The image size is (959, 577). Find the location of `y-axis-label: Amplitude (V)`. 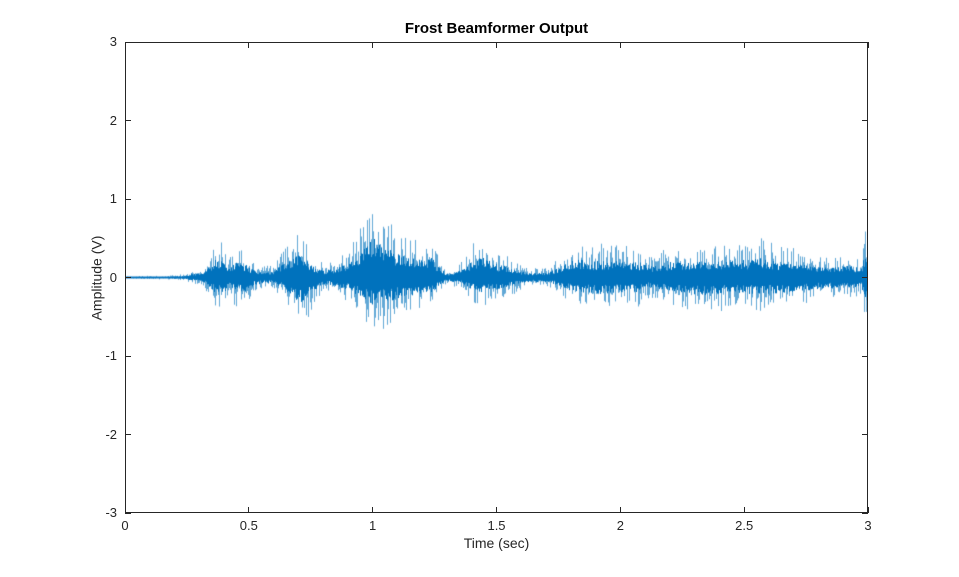

y-axis-label: Amplitude (V) is located at coordinates (96, 278).